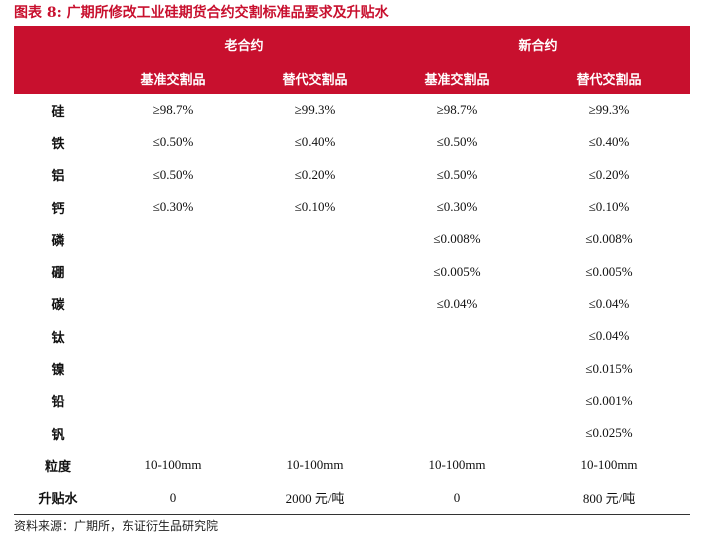 The height and width of the screenshot is (543, 704). I want to click on header-new-alt: 替代交割品, so click(609, 78).